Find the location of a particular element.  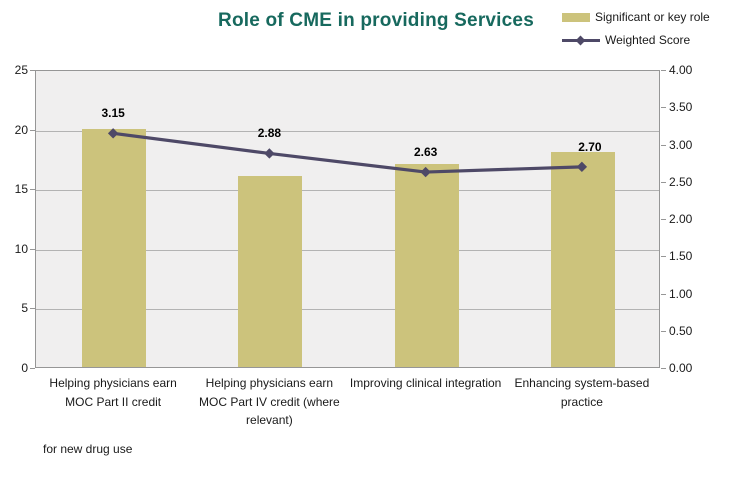

left-axis-tick-label: 0 is located at coordinates (24, 368).